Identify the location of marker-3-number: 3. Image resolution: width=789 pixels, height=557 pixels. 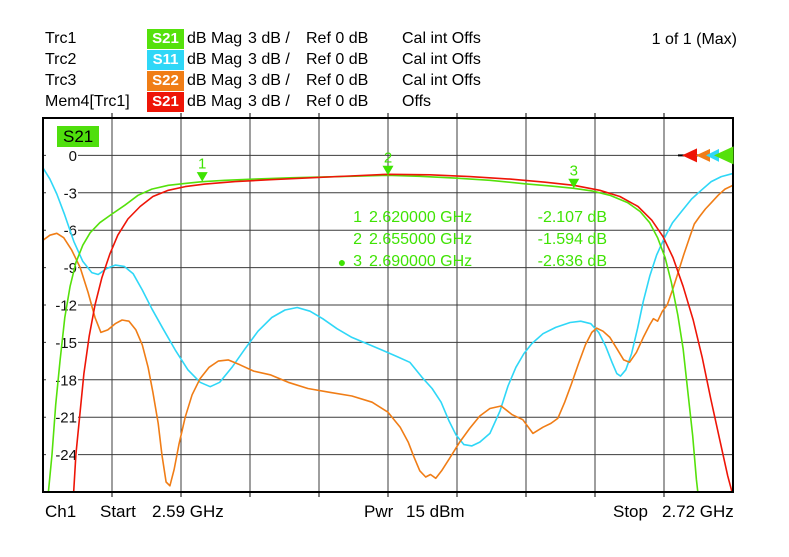
(574, 170).